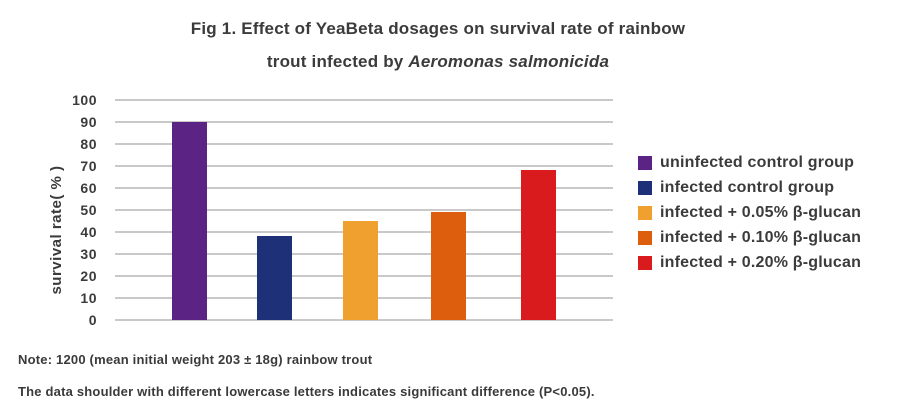 The image size is (900, 410). I want to click on chart-title-line-2-prefix: trout infected by, so click(337, 61).